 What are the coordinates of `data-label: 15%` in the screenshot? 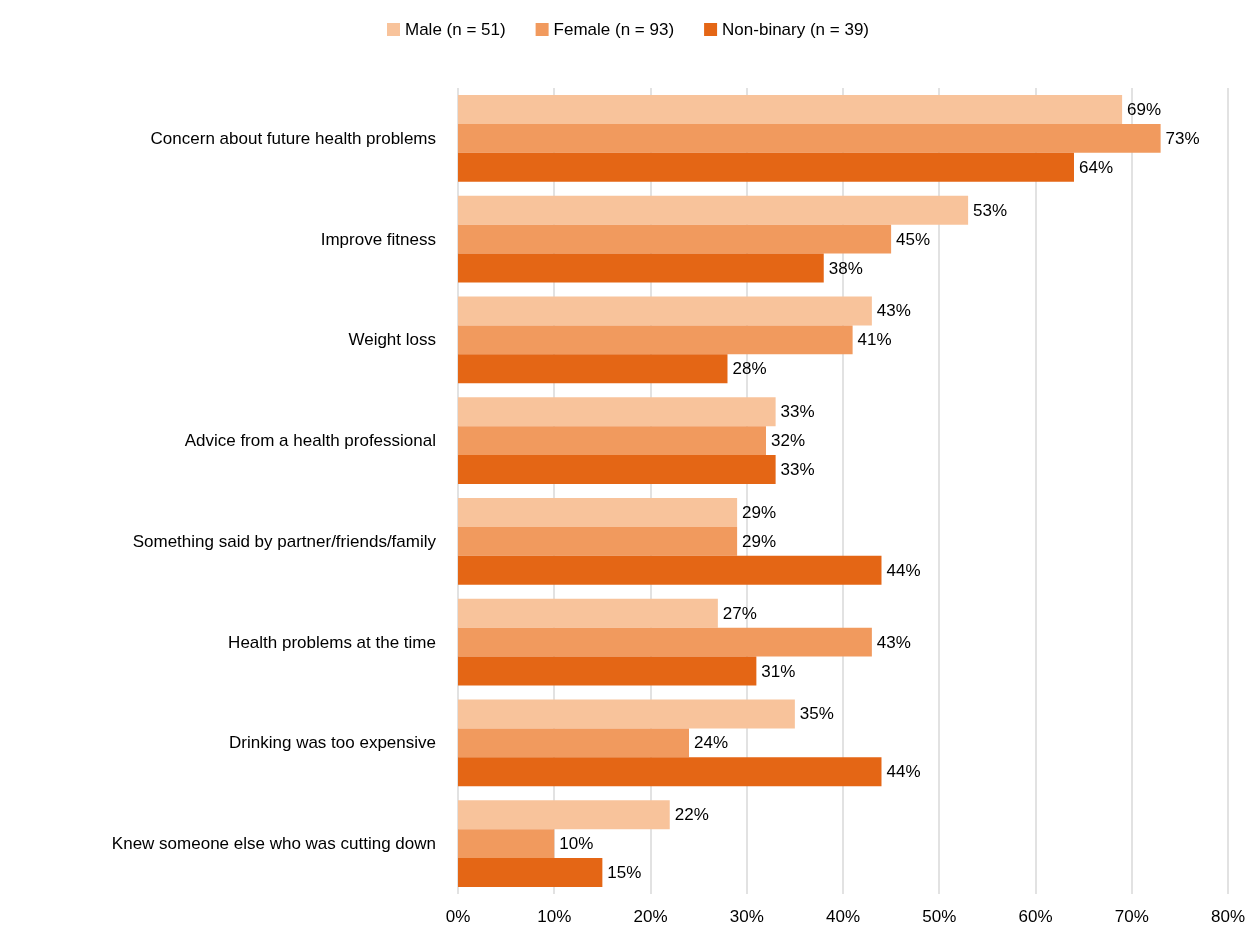 It's located at (624, 873).